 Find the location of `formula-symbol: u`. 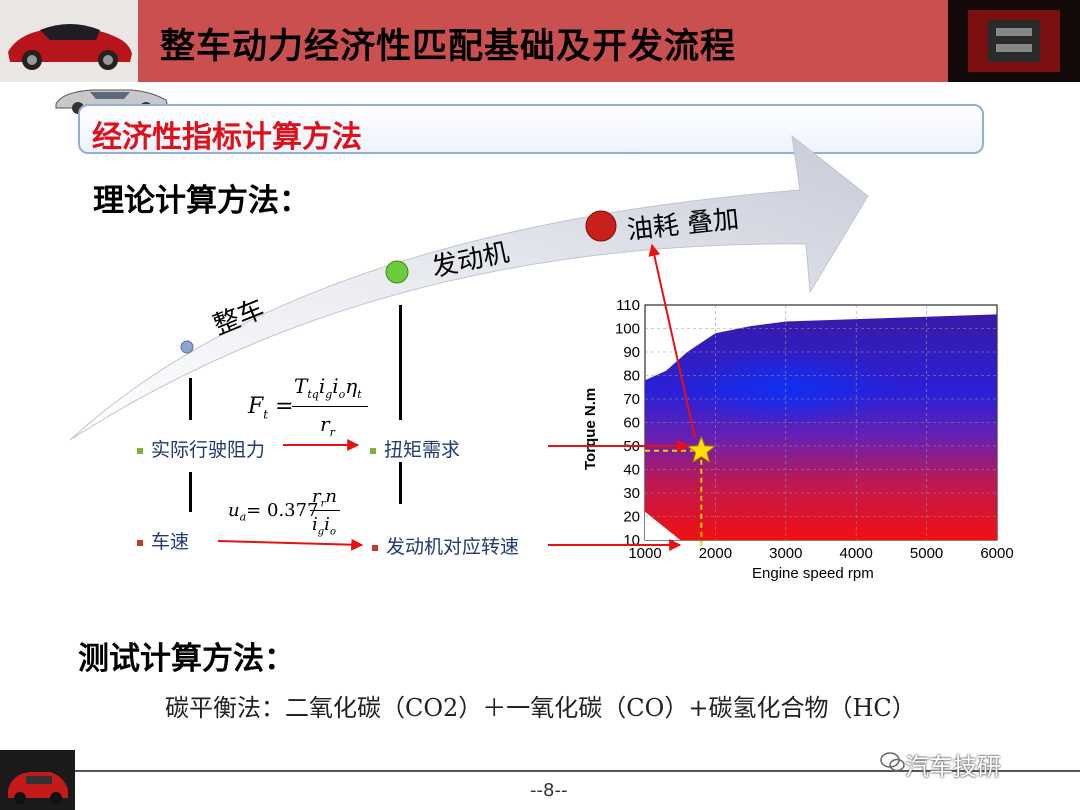

formula-symbol: u is located at coordinates (234, 510).